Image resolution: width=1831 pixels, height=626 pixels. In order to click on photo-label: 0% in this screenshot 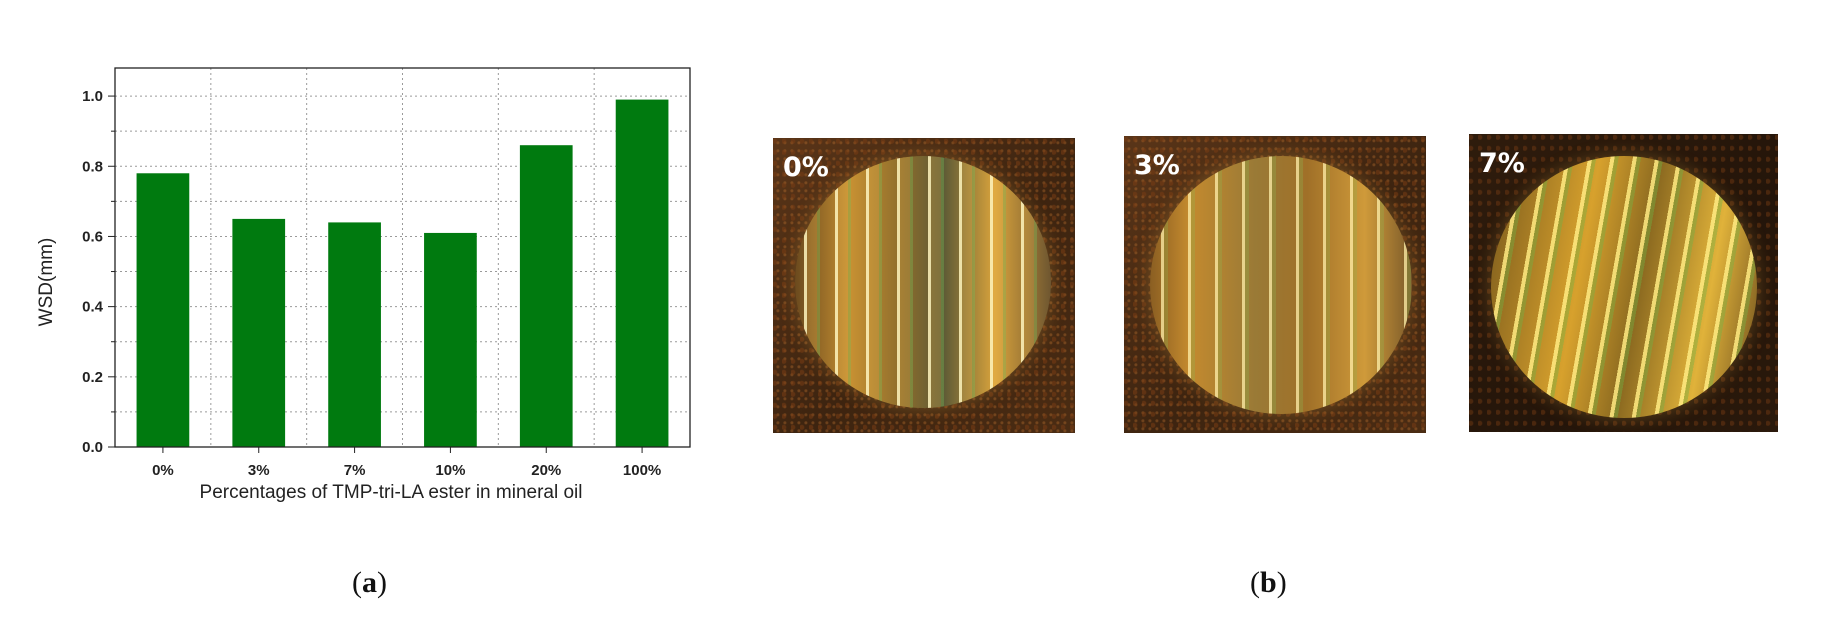, I will do `click(806, 167)`.